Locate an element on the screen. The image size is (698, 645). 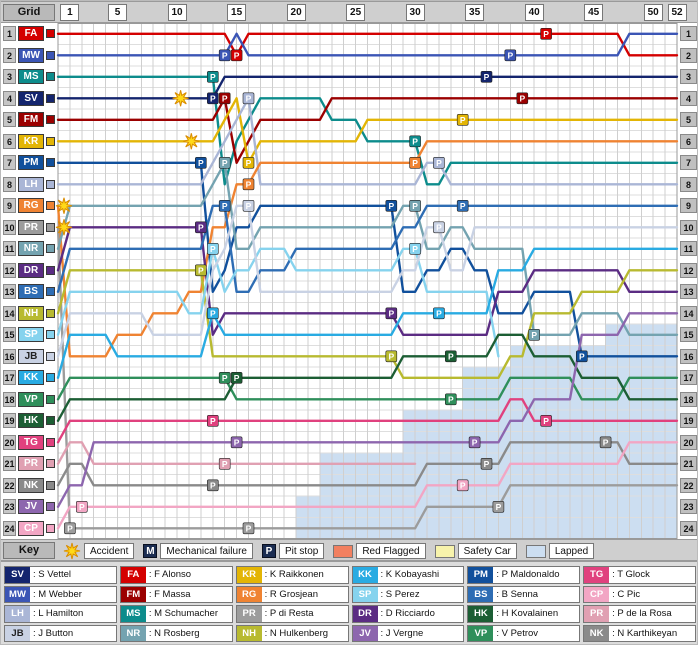
driver-code-chip-JB: JB is located at coordinates (31, 356).